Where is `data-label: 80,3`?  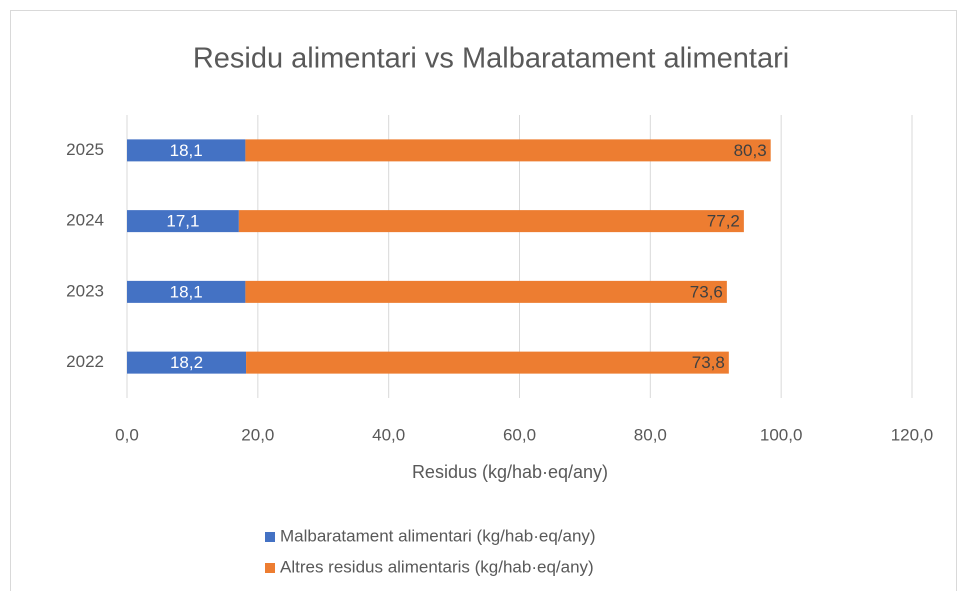
data-label: 80,3 is located at coordinates (750, 150).